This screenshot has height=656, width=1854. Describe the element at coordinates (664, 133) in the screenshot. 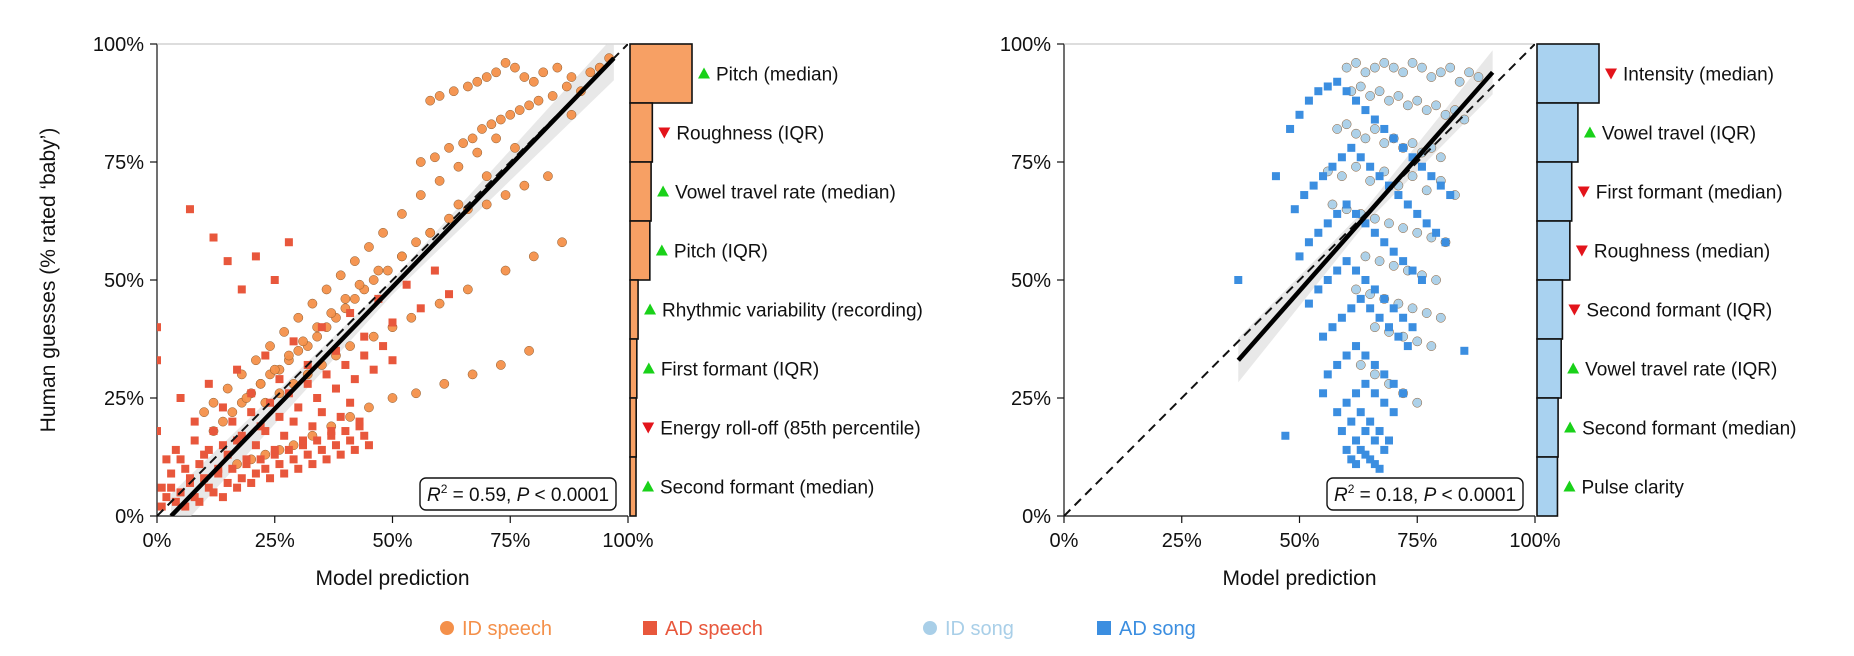

I see `down-arrow-icon` at that location.